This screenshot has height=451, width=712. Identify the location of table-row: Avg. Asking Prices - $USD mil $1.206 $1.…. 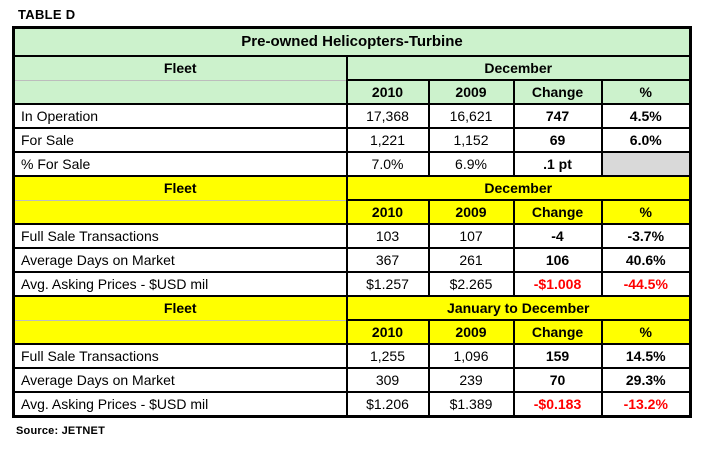
(352, 404).